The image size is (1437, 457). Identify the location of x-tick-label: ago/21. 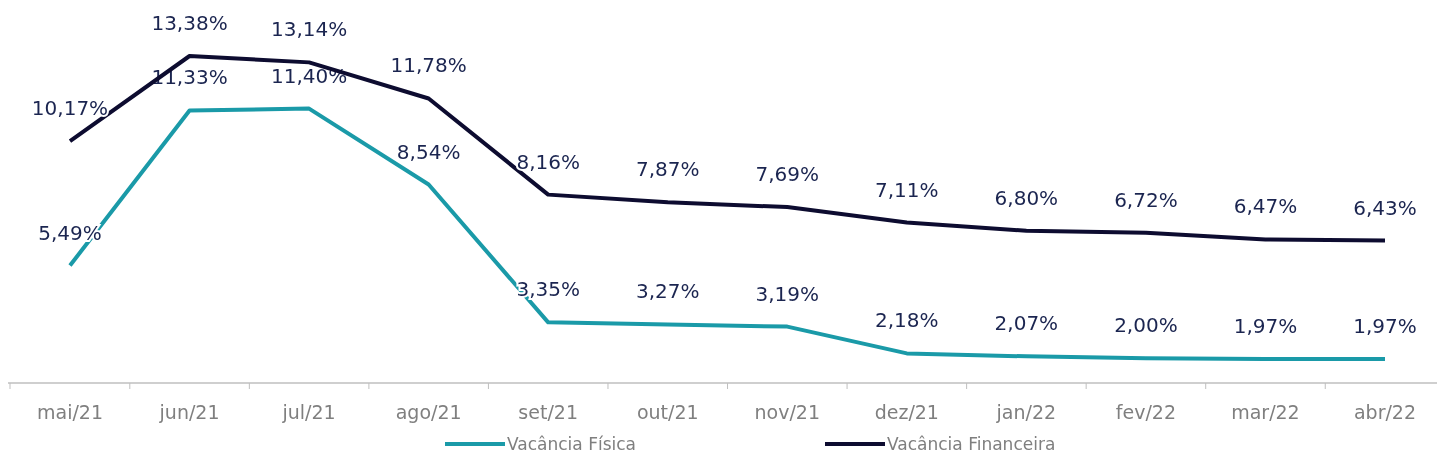
(428, 412).